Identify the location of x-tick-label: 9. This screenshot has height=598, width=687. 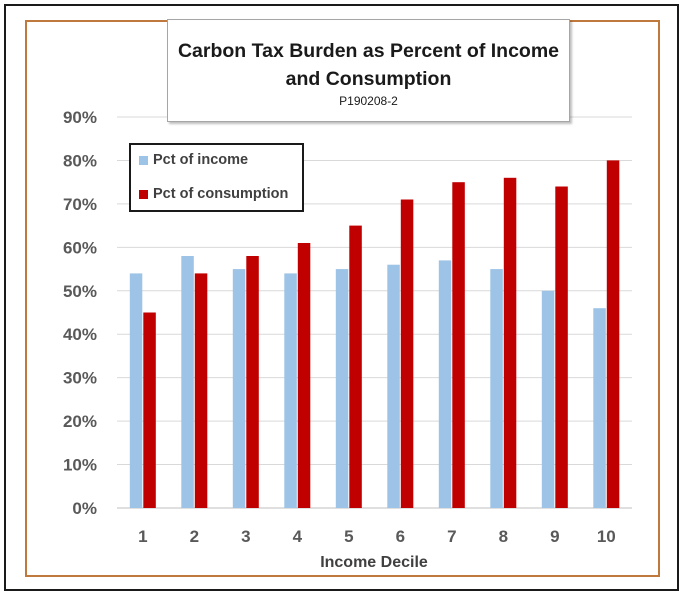
(554, 536).